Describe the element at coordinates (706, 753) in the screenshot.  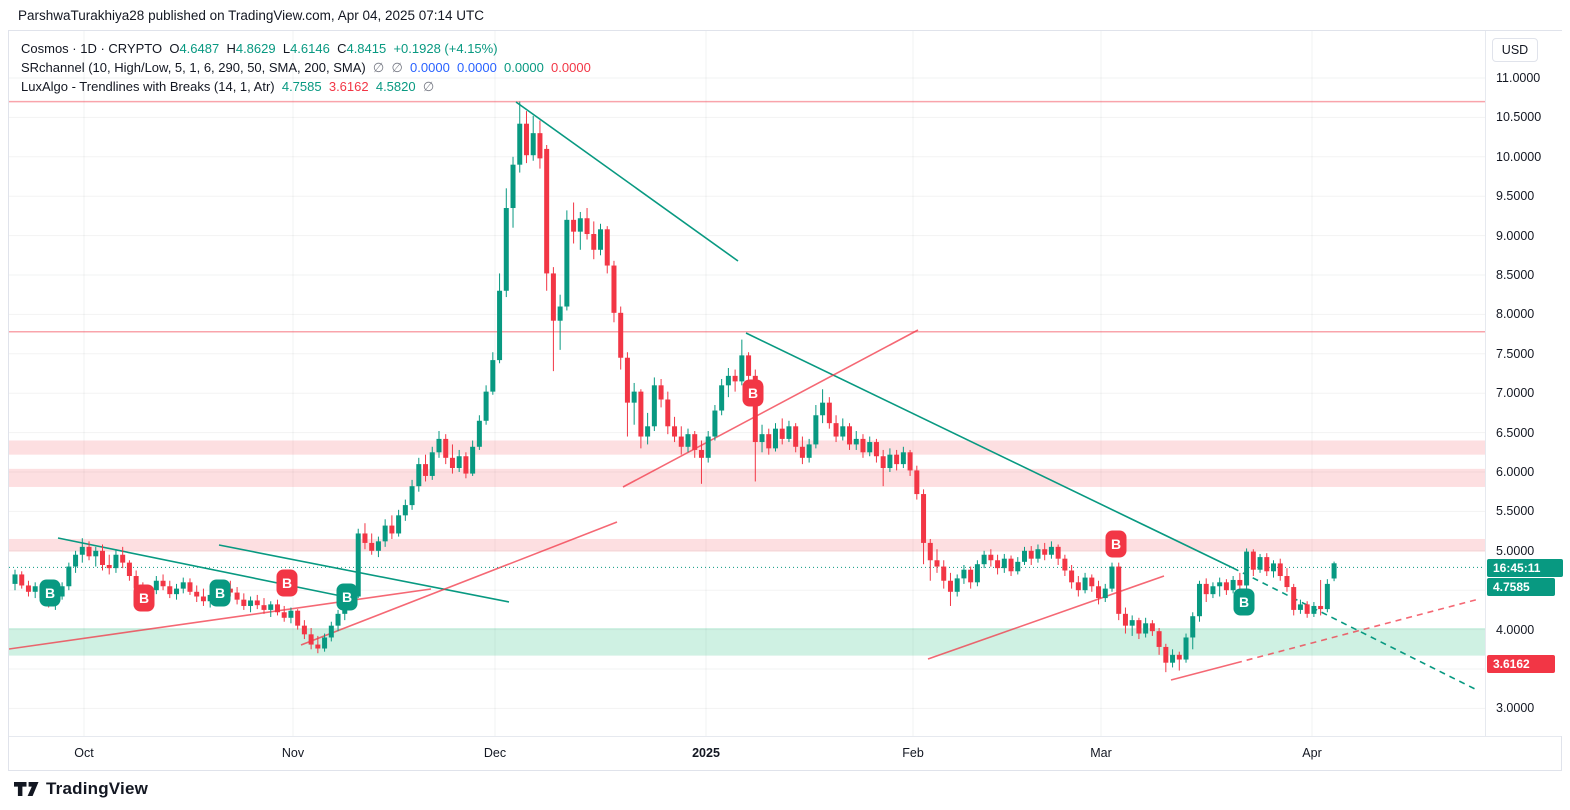
I see `time-axis-label: 2025` at that location.